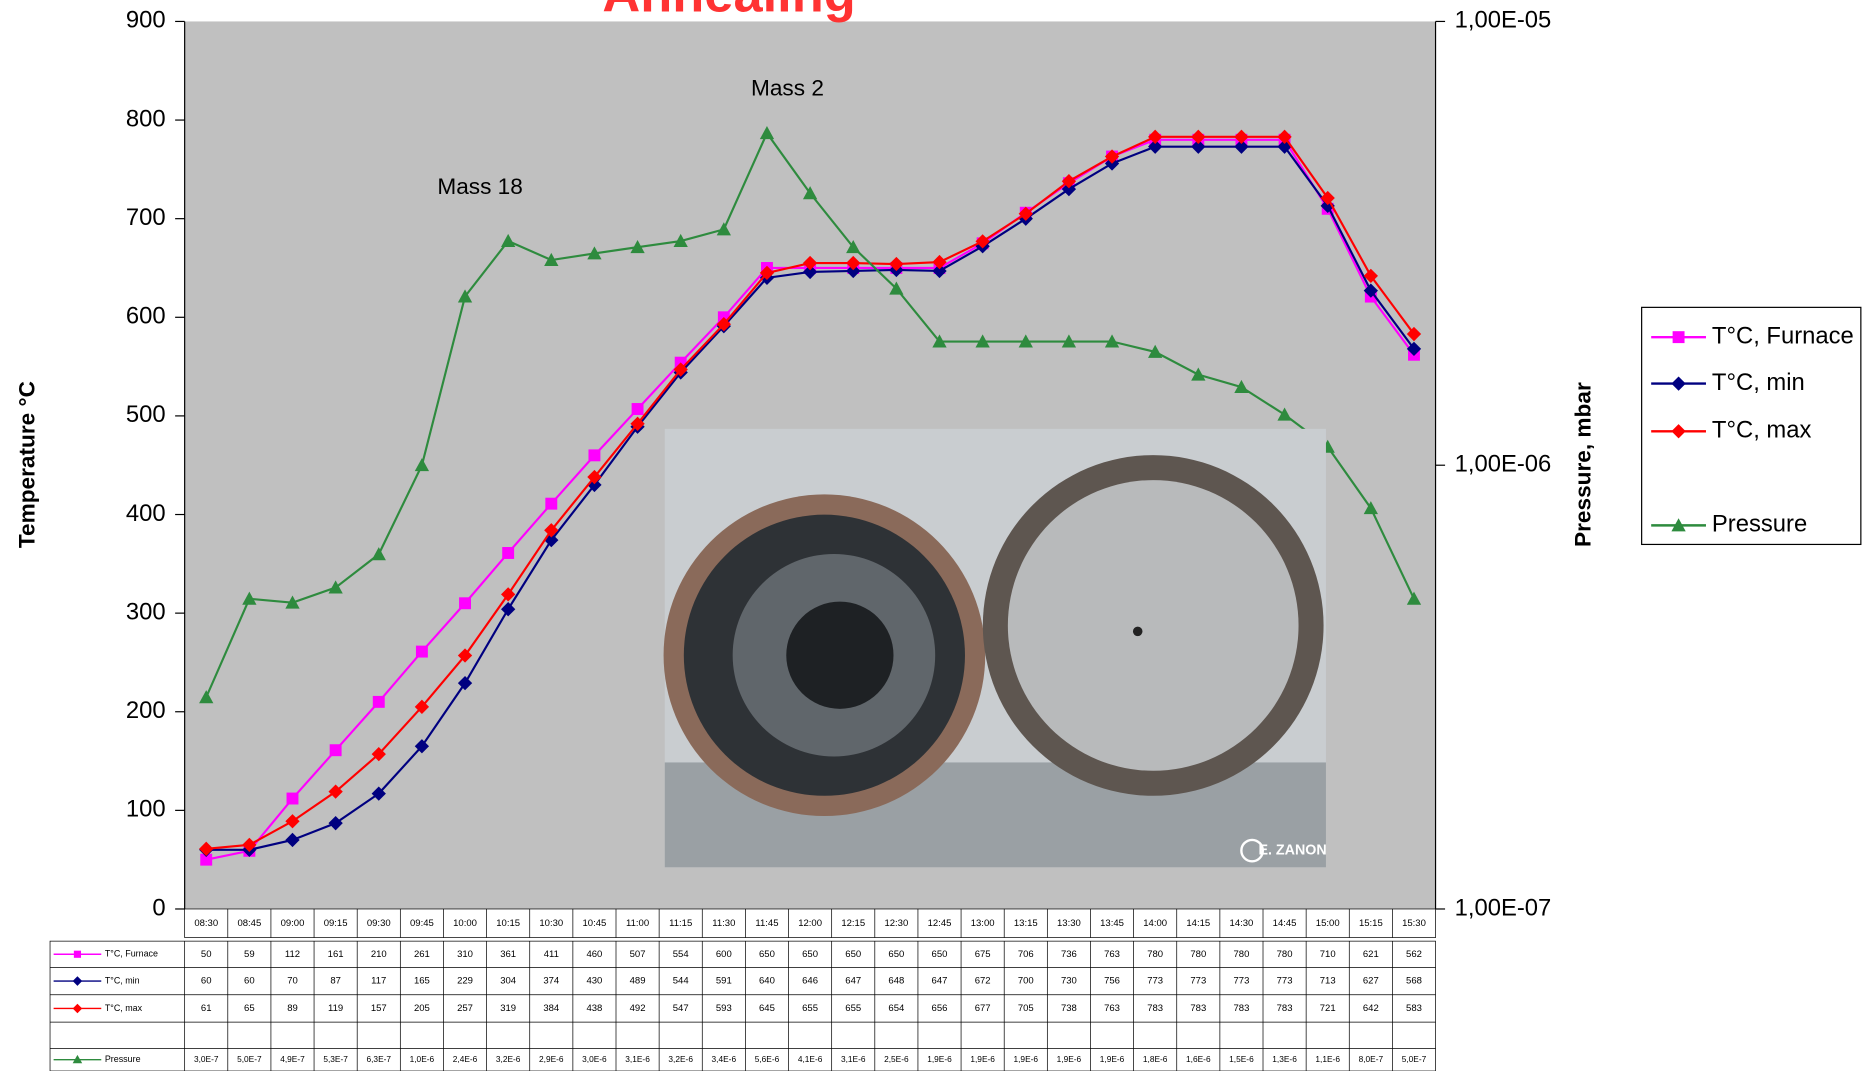 This screenshot has width=1868, height=1071. Describe the element at coordinates (146, 809) in the screenshot. I see `y-tick-label: 100` at that location.